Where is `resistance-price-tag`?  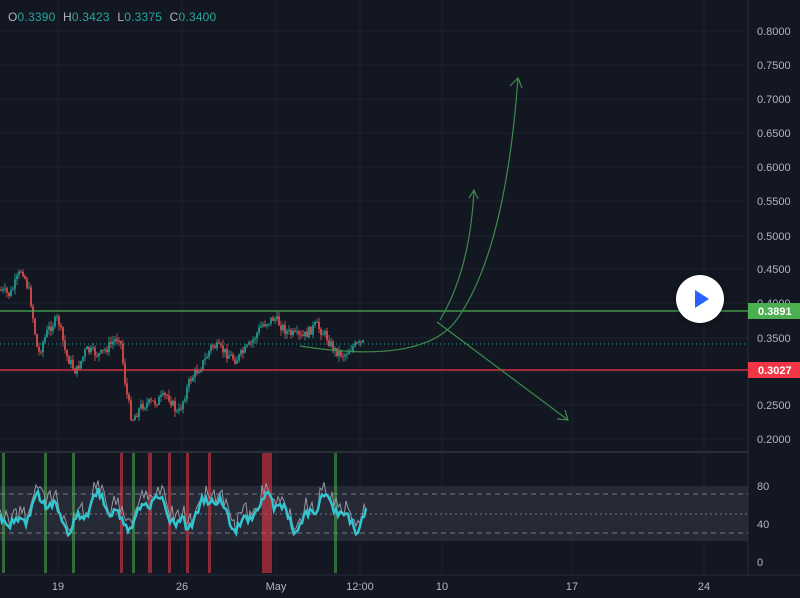
resistance-price-tag is located at coordinates (774, 311).